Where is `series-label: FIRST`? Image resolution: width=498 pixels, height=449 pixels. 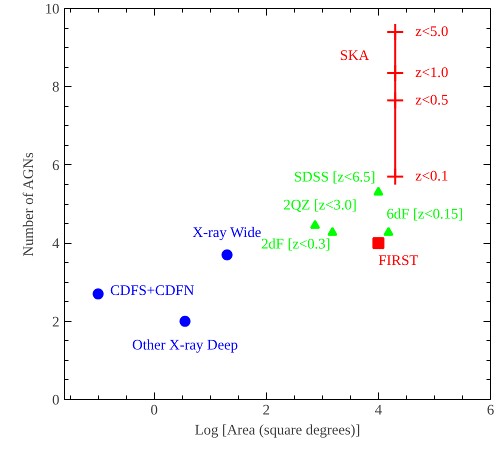 series-label: FIRST is located at coordinates (398, 261).